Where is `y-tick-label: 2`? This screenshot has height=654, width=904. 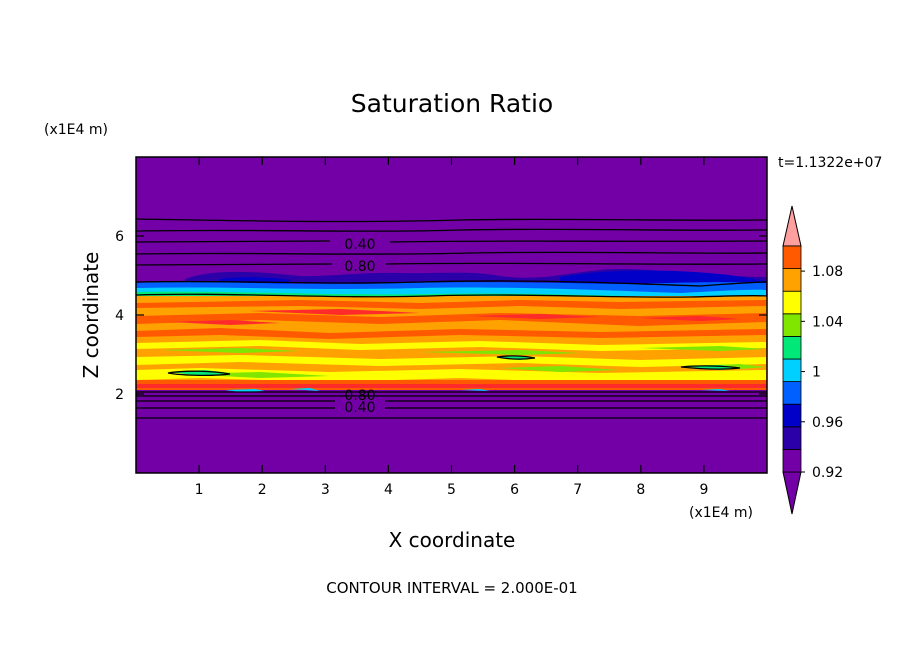 y-tick-label: 2 is located at coordinates (119, 395).